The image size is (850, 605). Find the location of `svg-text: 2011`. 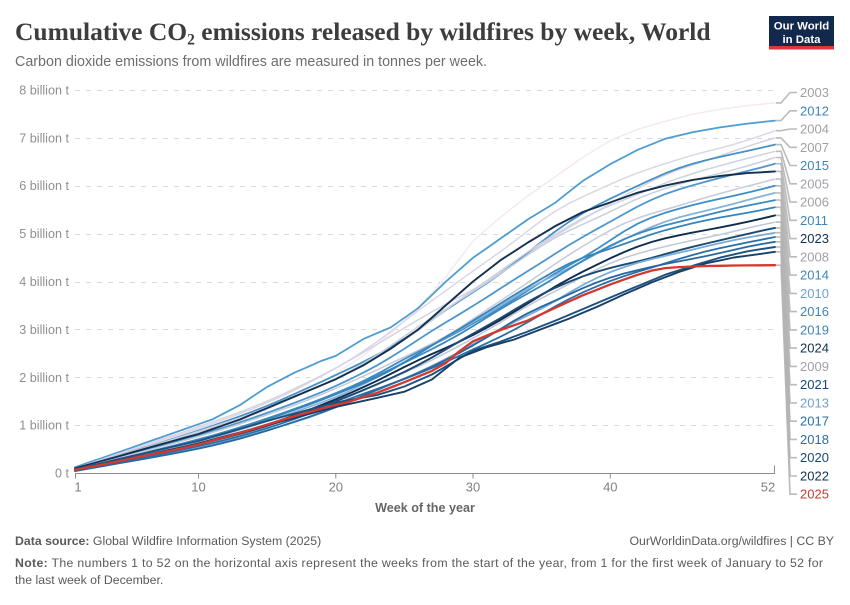

svg-text: 2011 is located at coordinates (814, 220).